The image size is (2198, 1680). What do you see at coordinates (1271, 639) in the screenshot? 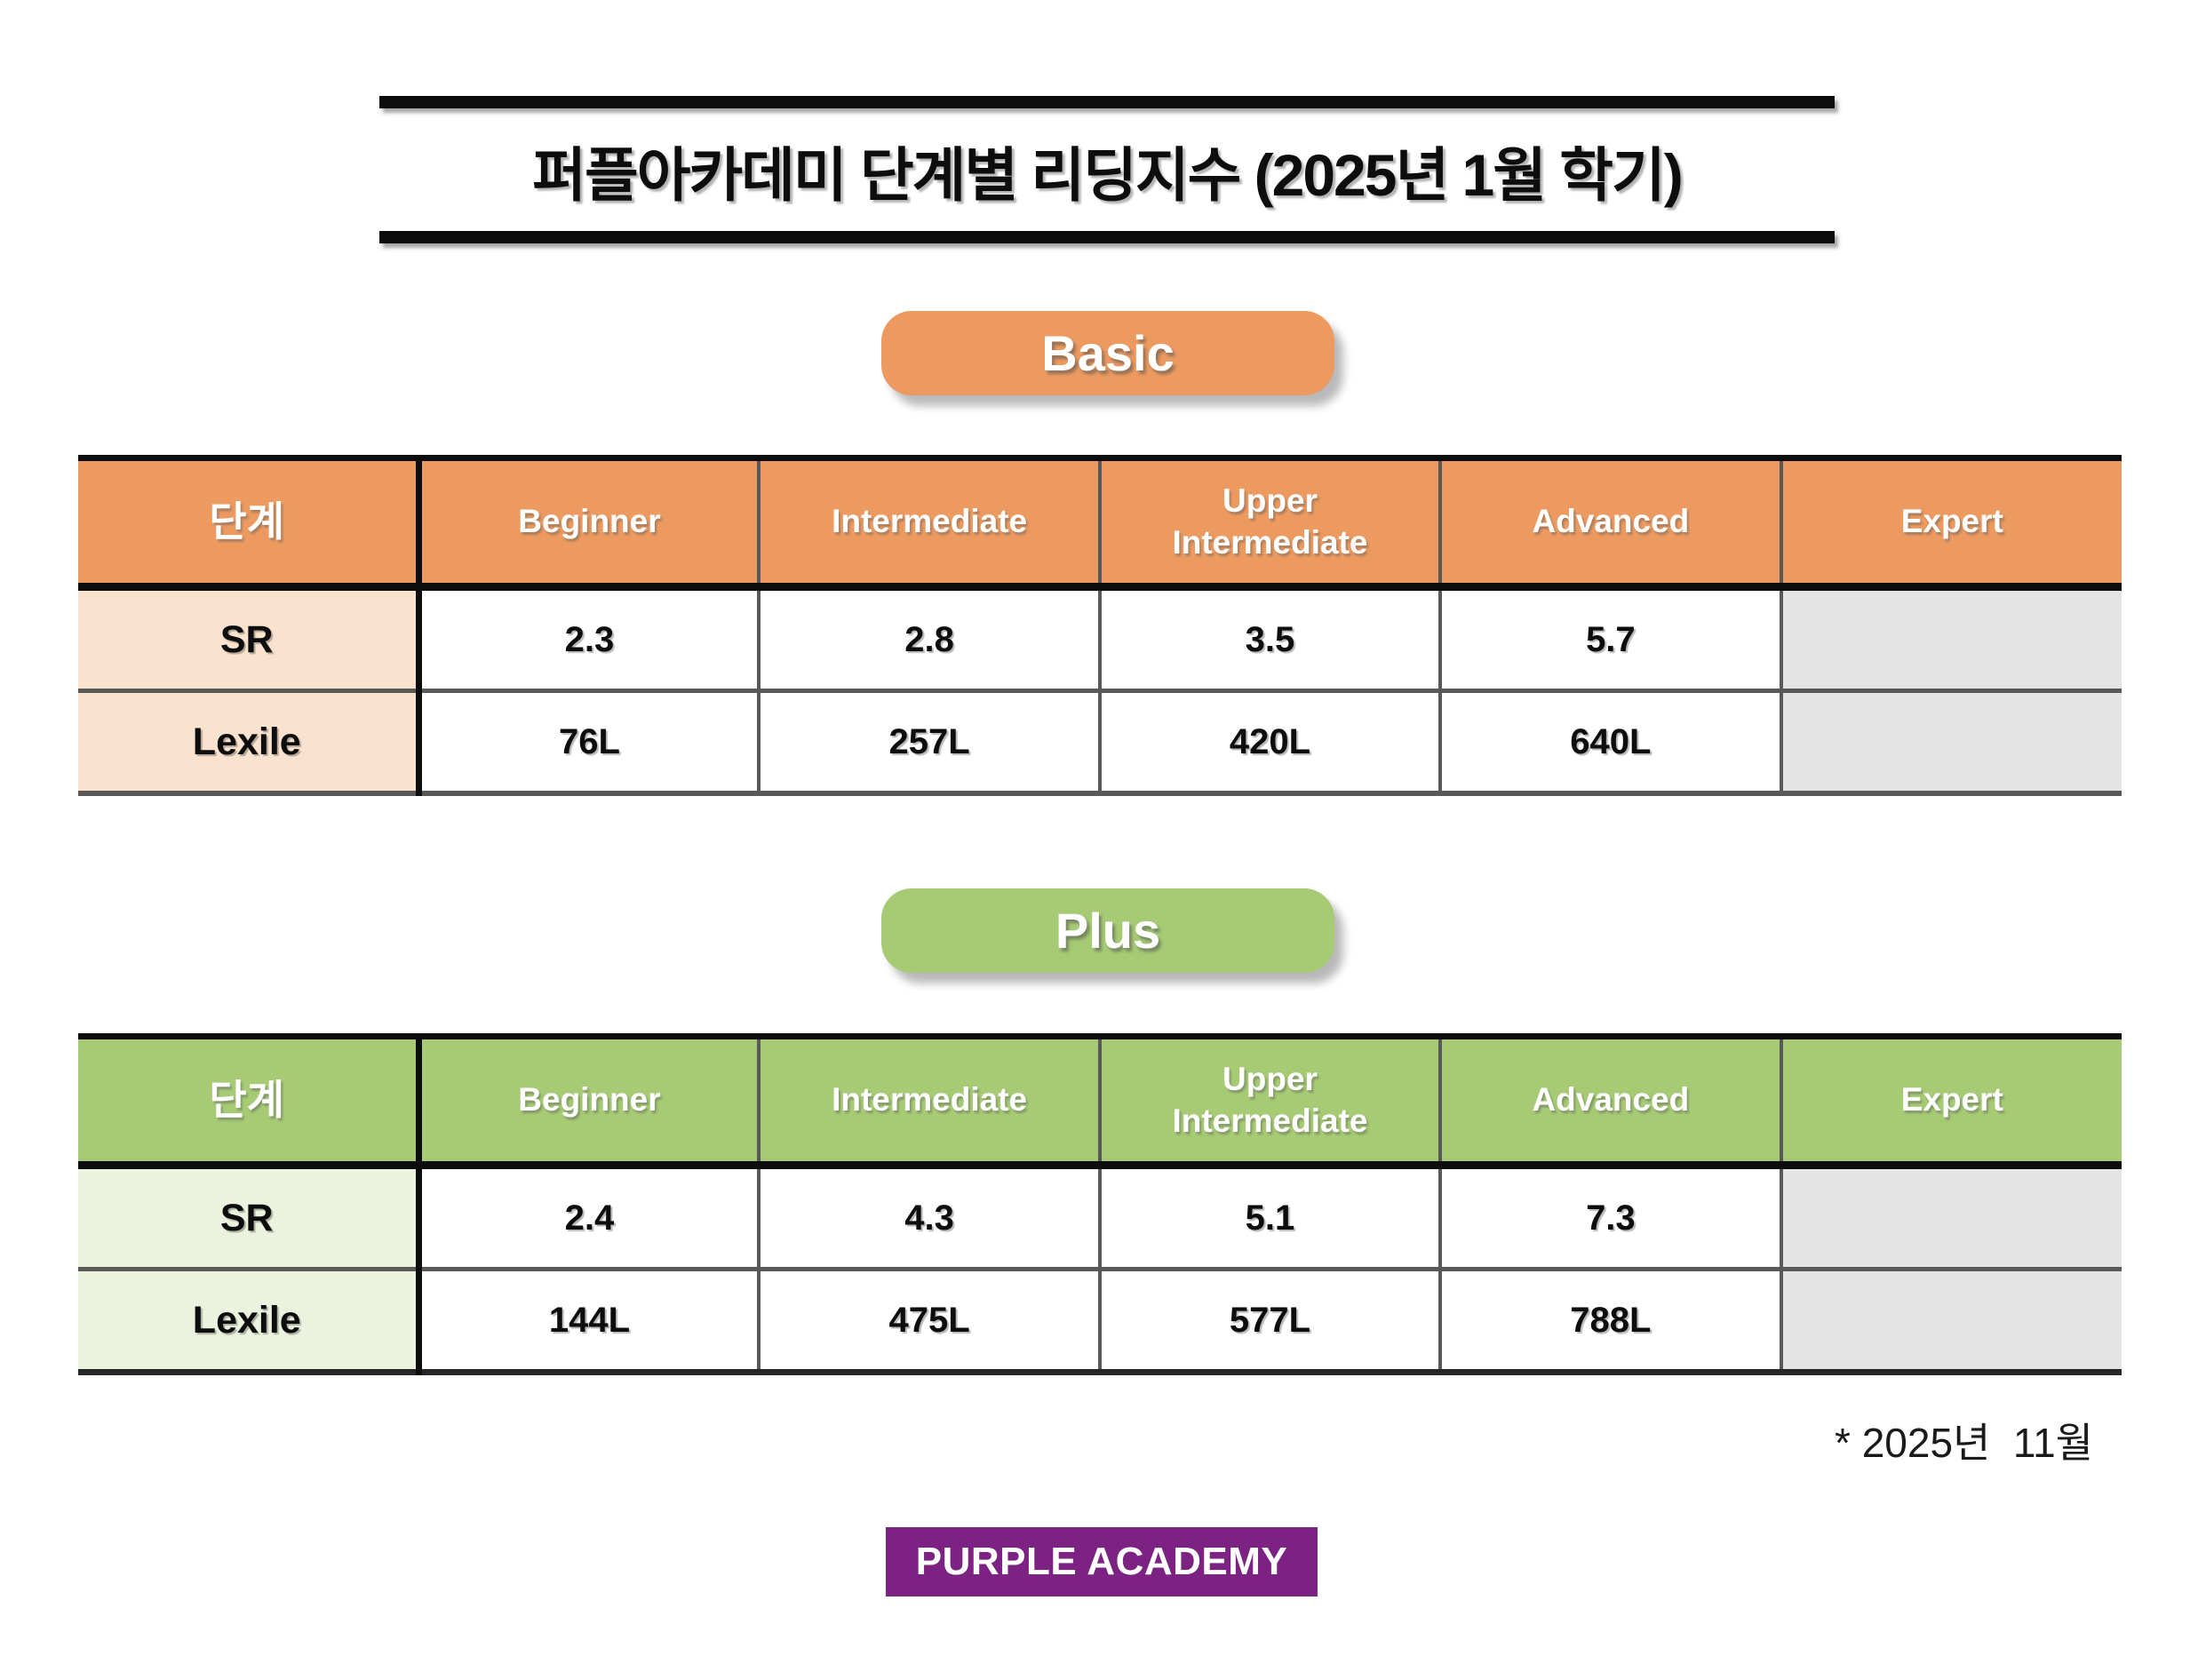
I see `basic-sr-upper-intermediate-value: 3.5` at bounding box center [1271, 639].